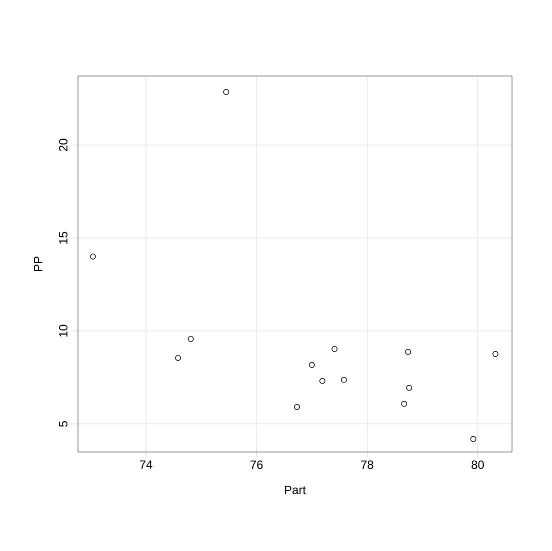 This screenshot has width=552, height=551. I want to click on x-tick-label: 80, so click(478, 464).